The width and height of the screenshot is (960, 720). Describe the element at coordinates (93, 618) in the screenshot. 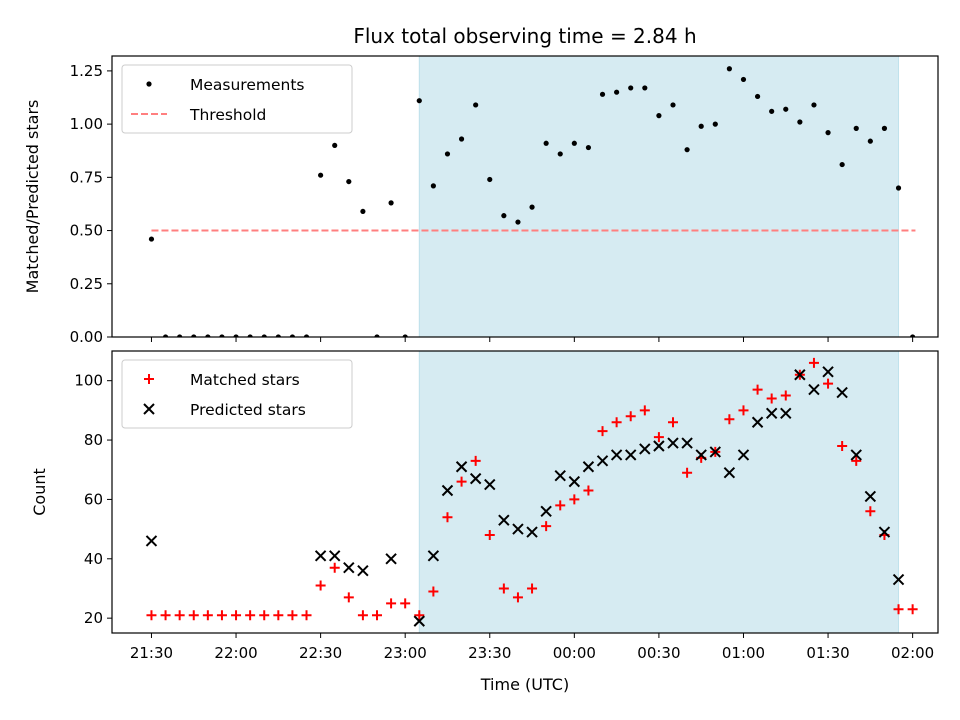

I see `y-tick-label: 20` at that location.